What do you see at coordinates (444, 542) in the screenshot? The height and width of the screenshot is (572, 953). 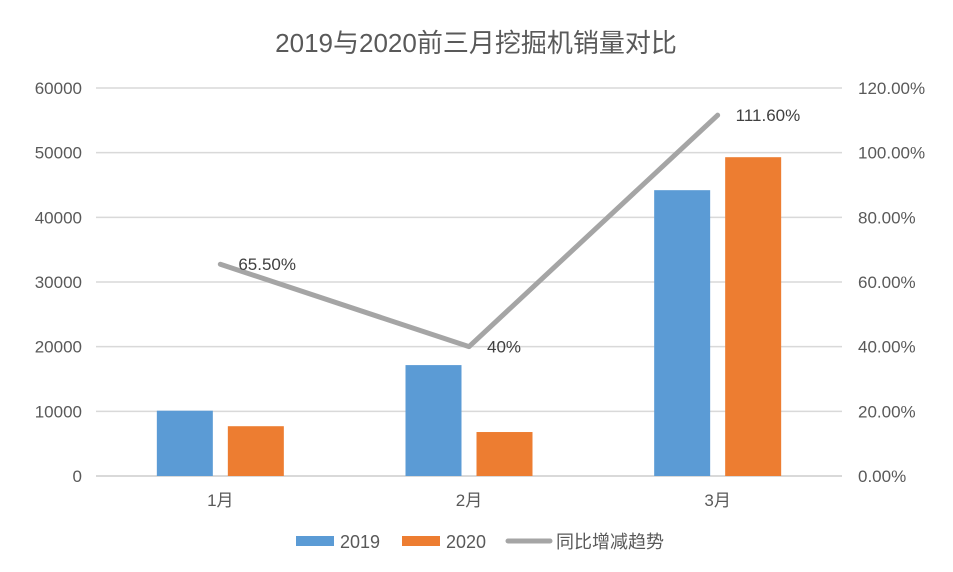 I see `legend-item: 2020` at bounding box center [444, 542].